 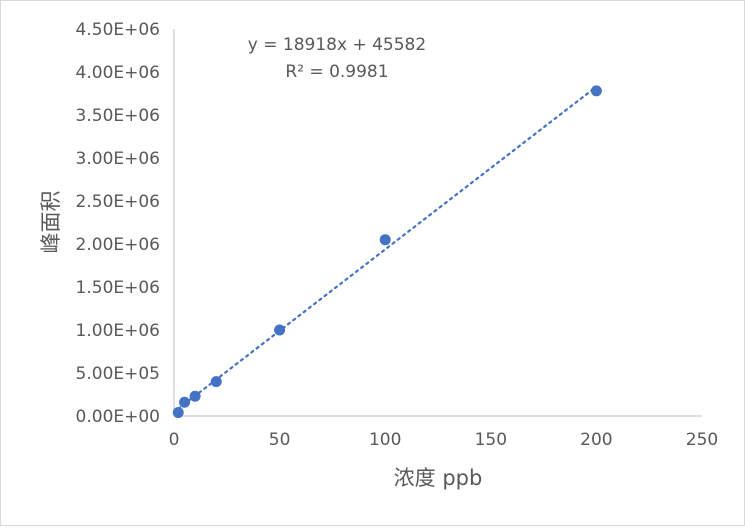 I want to click on x-tick-label: 250, so click(x=702, y=440).